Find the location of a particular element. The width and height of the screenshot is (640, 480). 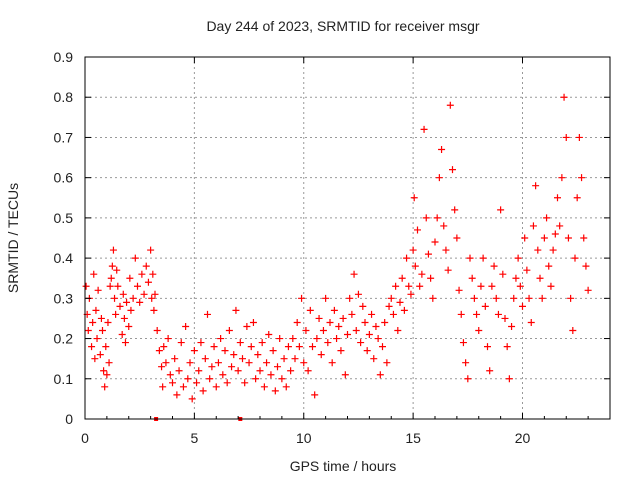

y-tick-label: 0.1 is located at coordinates (64, 379).